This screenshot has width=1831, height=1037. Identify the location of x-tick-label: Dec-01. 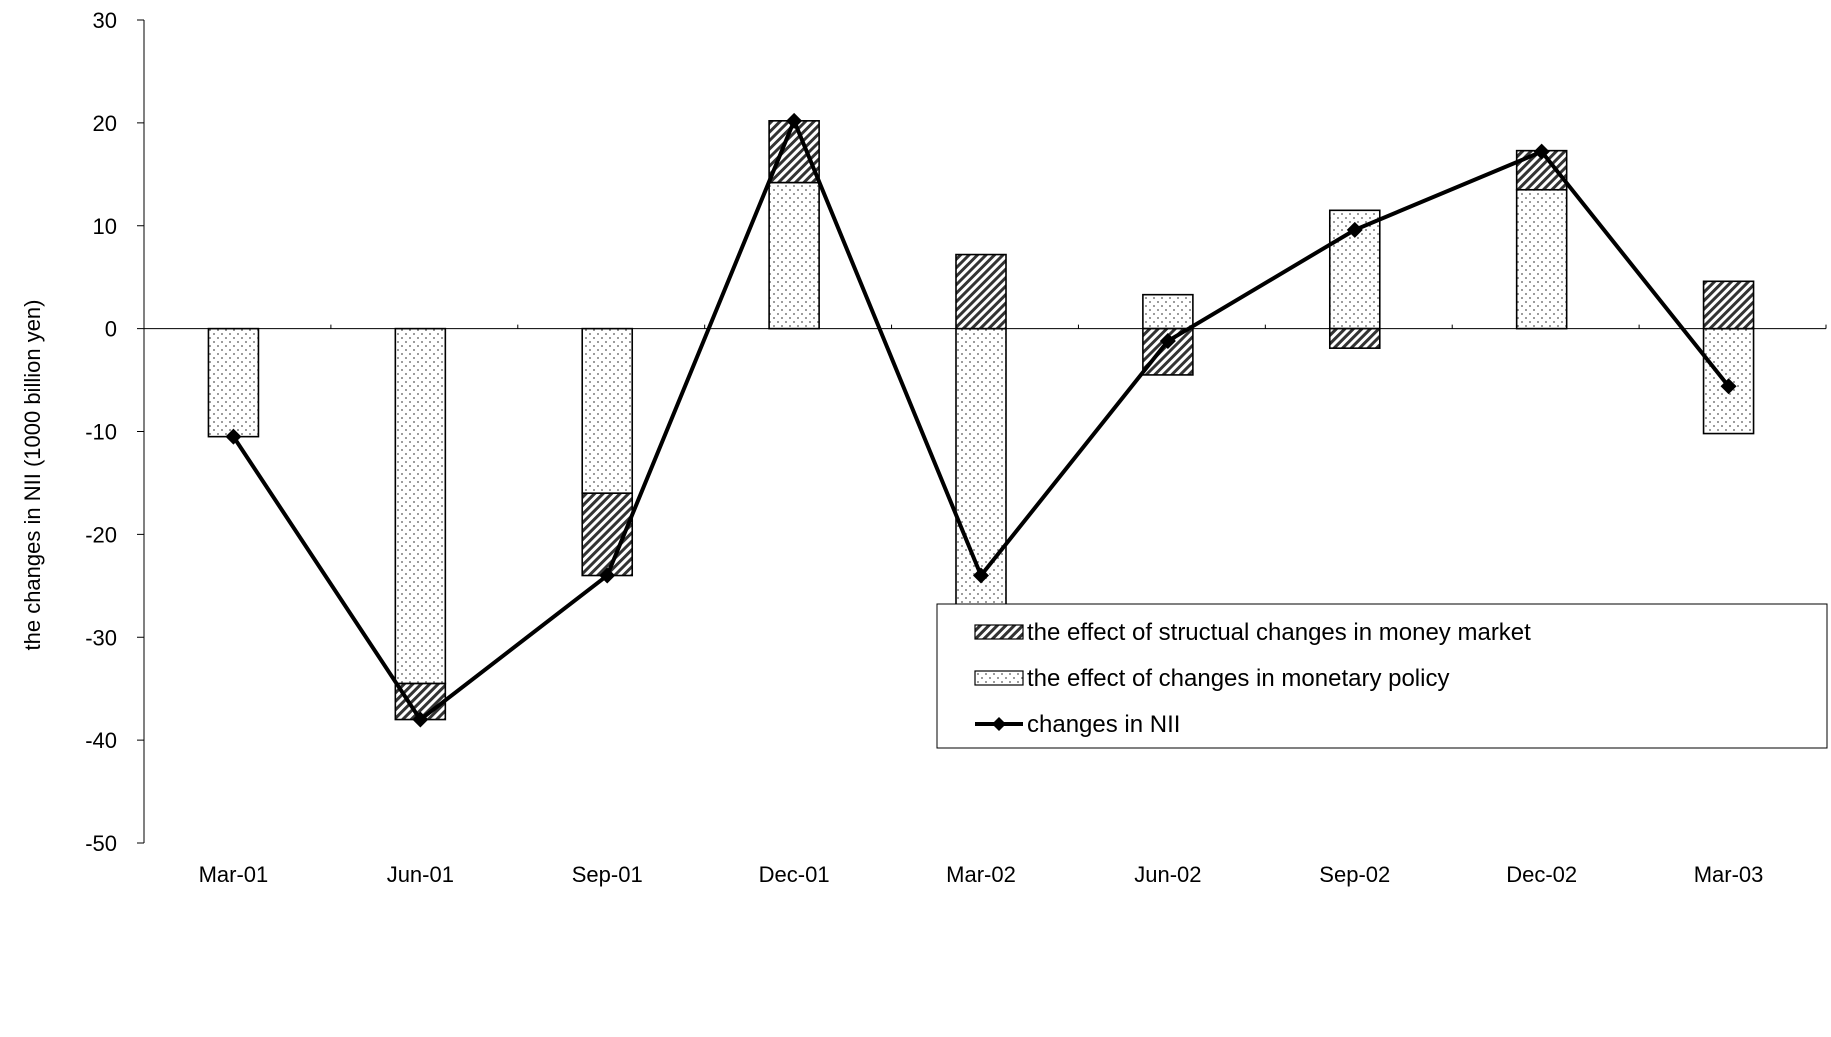
(794, 874).